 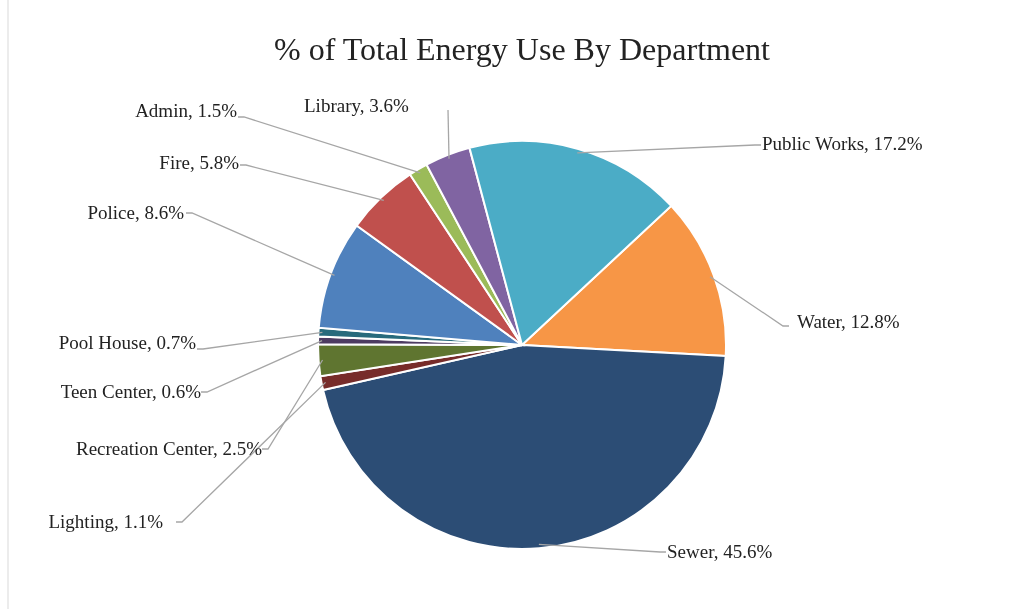 What do you see at coordinates (848, 321) in the screenshot?
I see `slice-label: Water, 12.8%` at bounding box center [848, 321].